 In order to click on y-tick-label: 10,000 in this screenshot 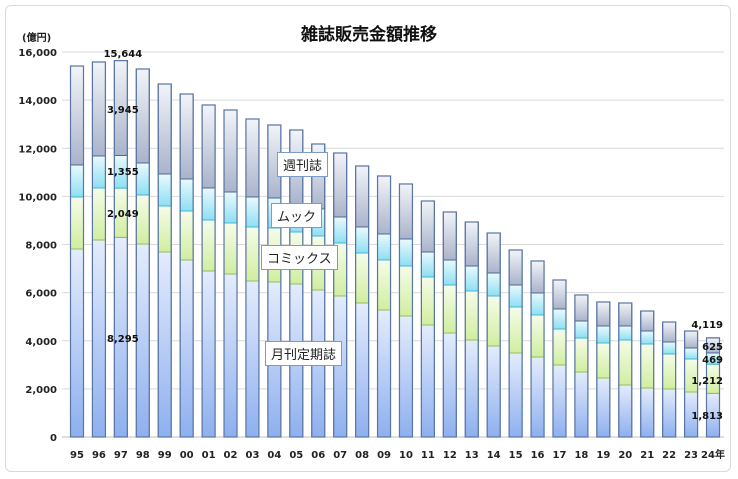, I will do `click(37, 197)`.